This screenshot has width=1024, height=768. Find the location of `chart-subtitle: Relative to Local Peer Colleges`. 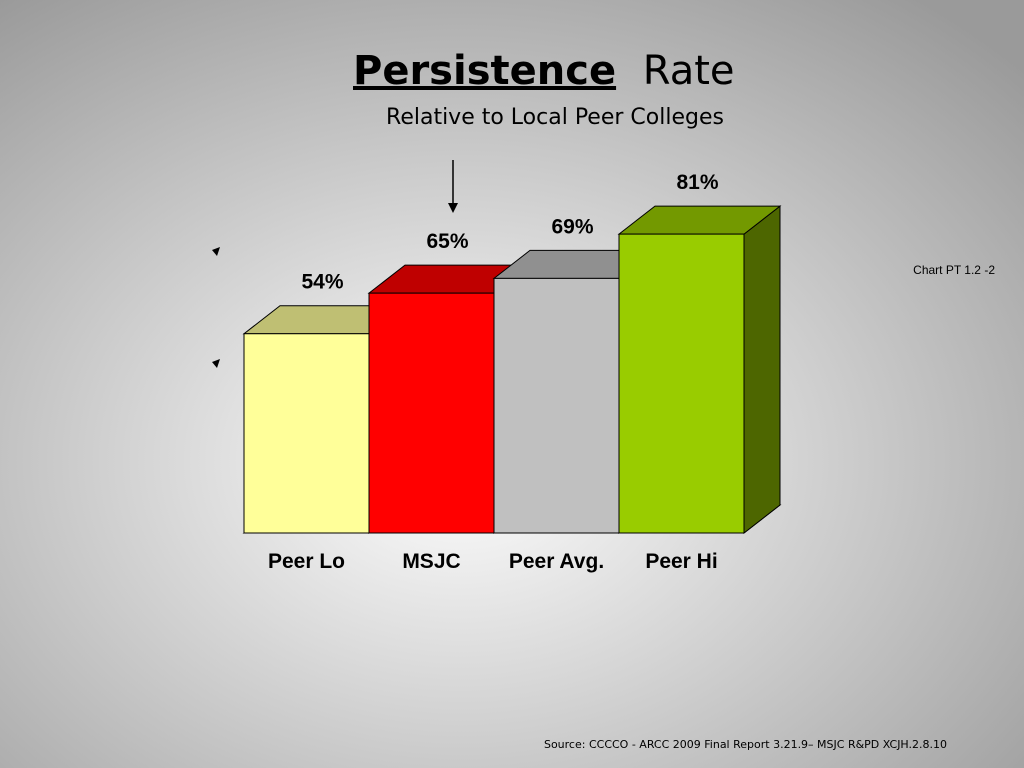

chart-subtitle: Relative to Local Peer Colleges is located at coordinates (555, 117).